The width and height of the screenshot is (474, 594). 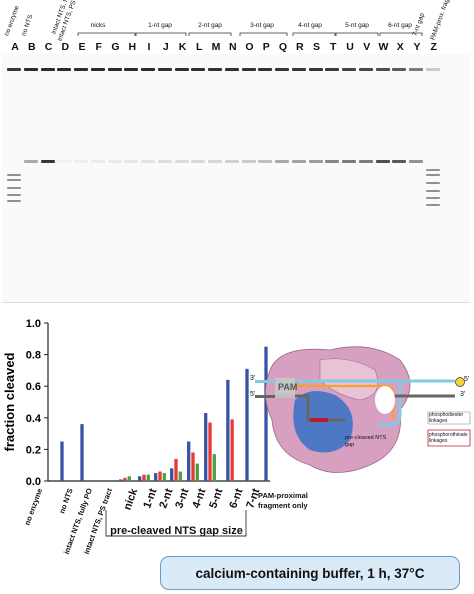 I want to click on lane-letter: O, so click(x=249, y=47).